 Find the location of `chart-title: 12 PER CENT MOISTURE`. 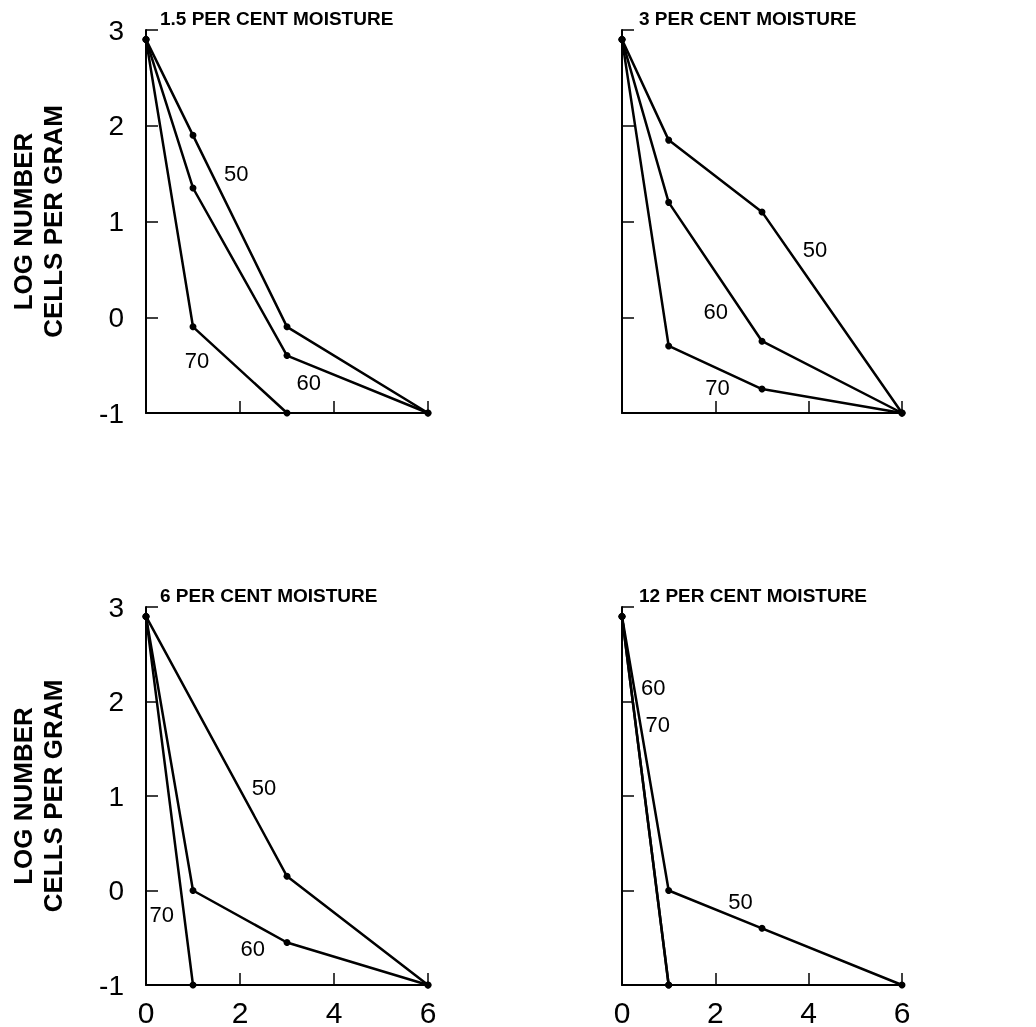

chart-title: 12 PER CENT MOISTURE is located at coordinates (753, 595).